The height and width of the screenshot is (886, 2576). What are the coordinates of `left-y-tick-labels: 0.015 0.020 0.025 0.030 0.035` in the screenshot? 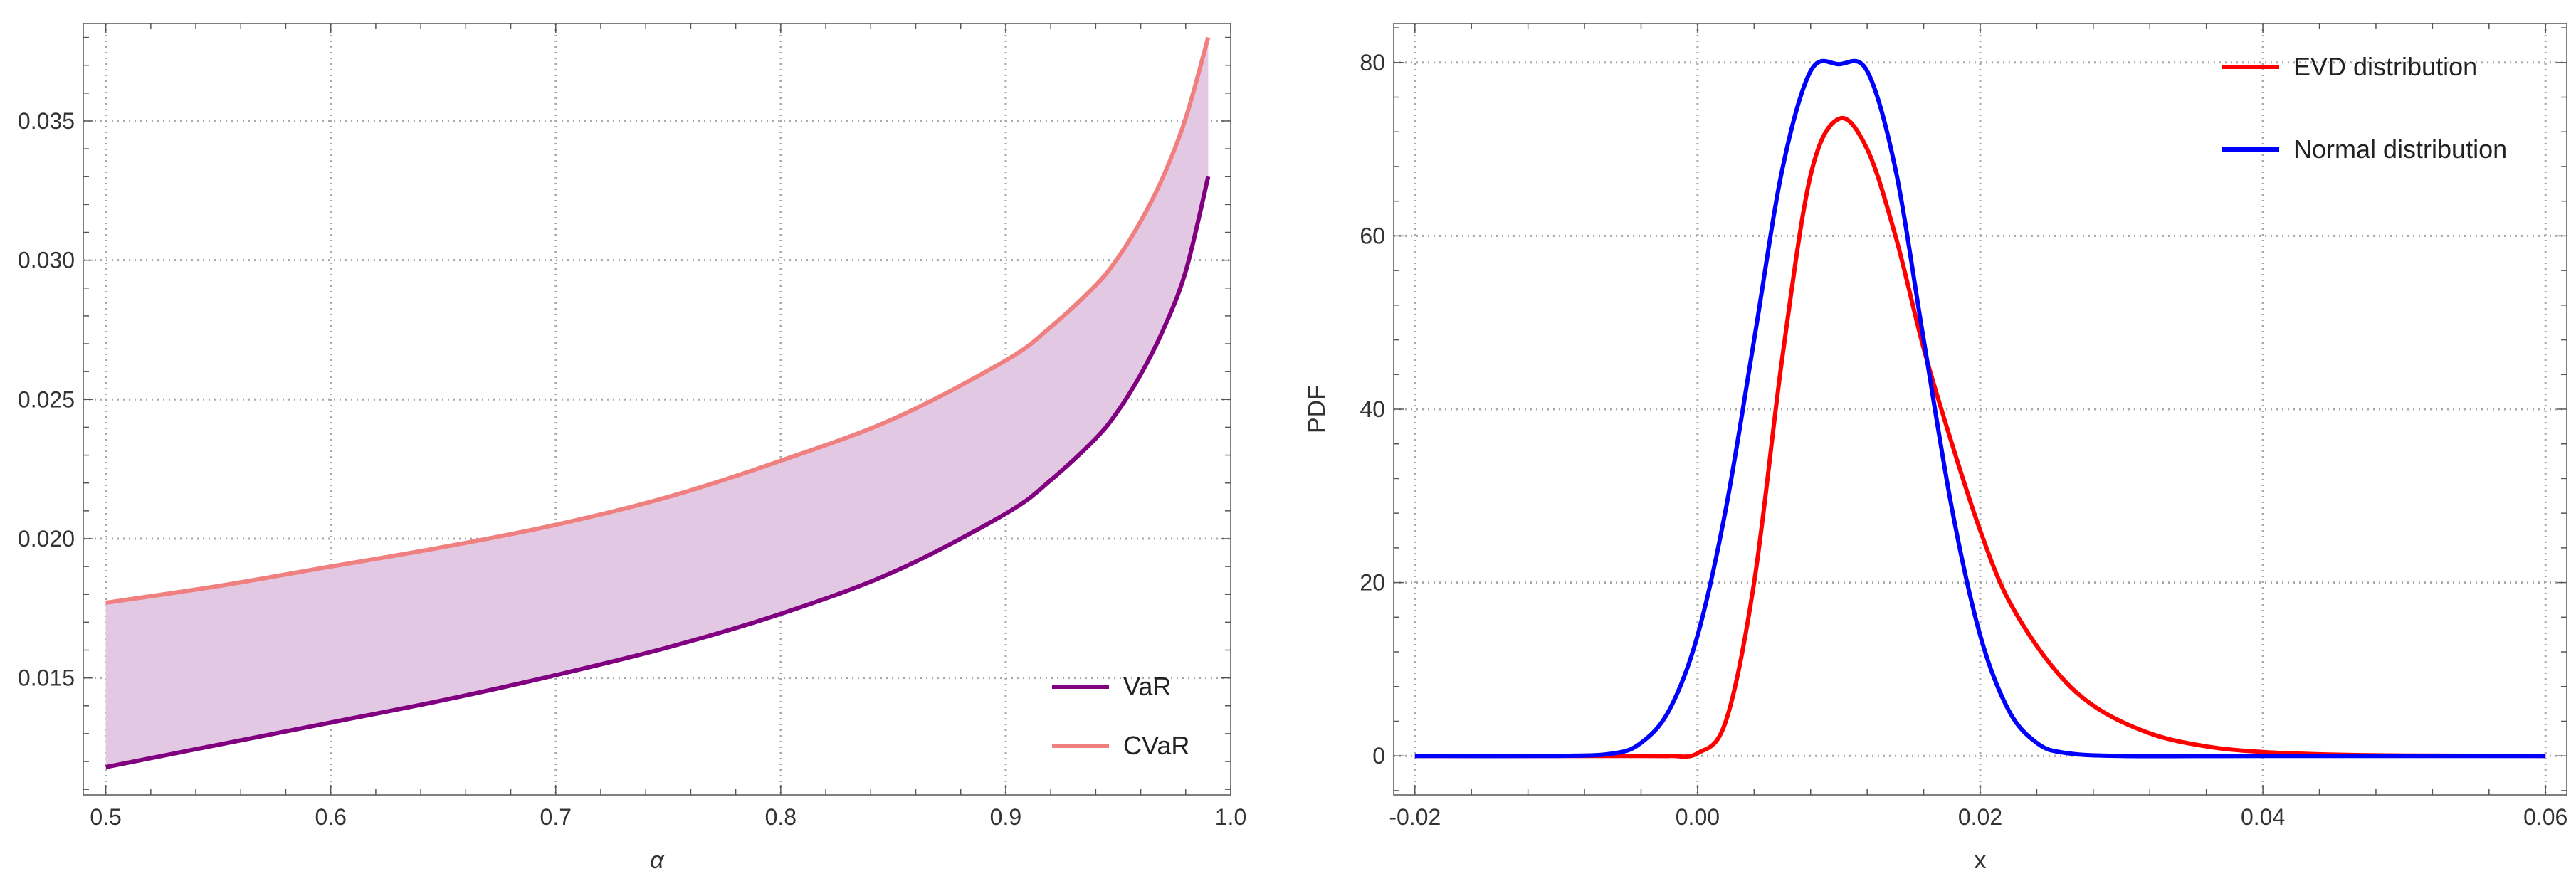 It's located at (47, 399).